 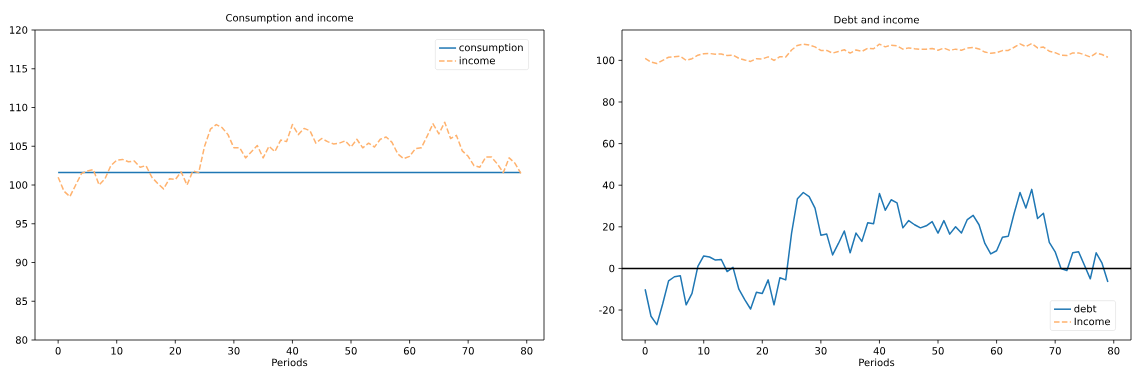 What do you see at coordinates (491, 48) in the screenshot?
I see `legend-label: consumption` at bounding box center [491, 48].